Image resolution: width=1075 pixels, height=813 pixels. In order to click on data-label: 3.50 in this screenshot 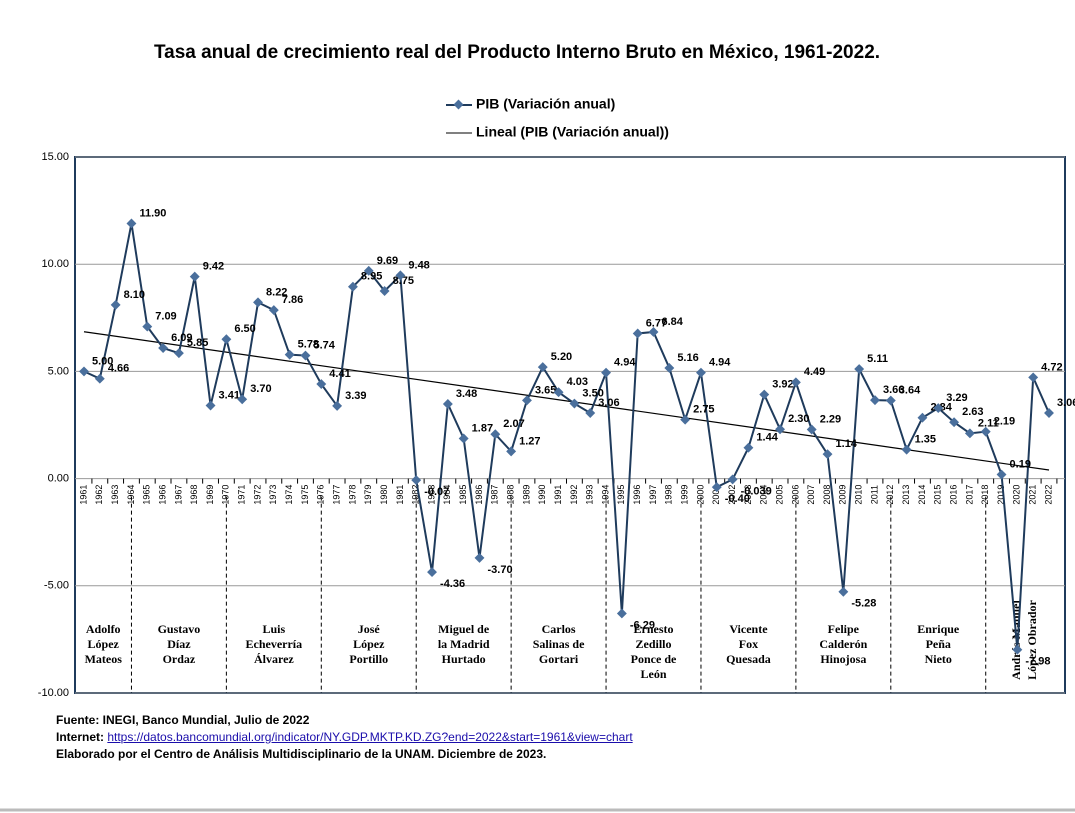, I will do `click(592, 393)`.